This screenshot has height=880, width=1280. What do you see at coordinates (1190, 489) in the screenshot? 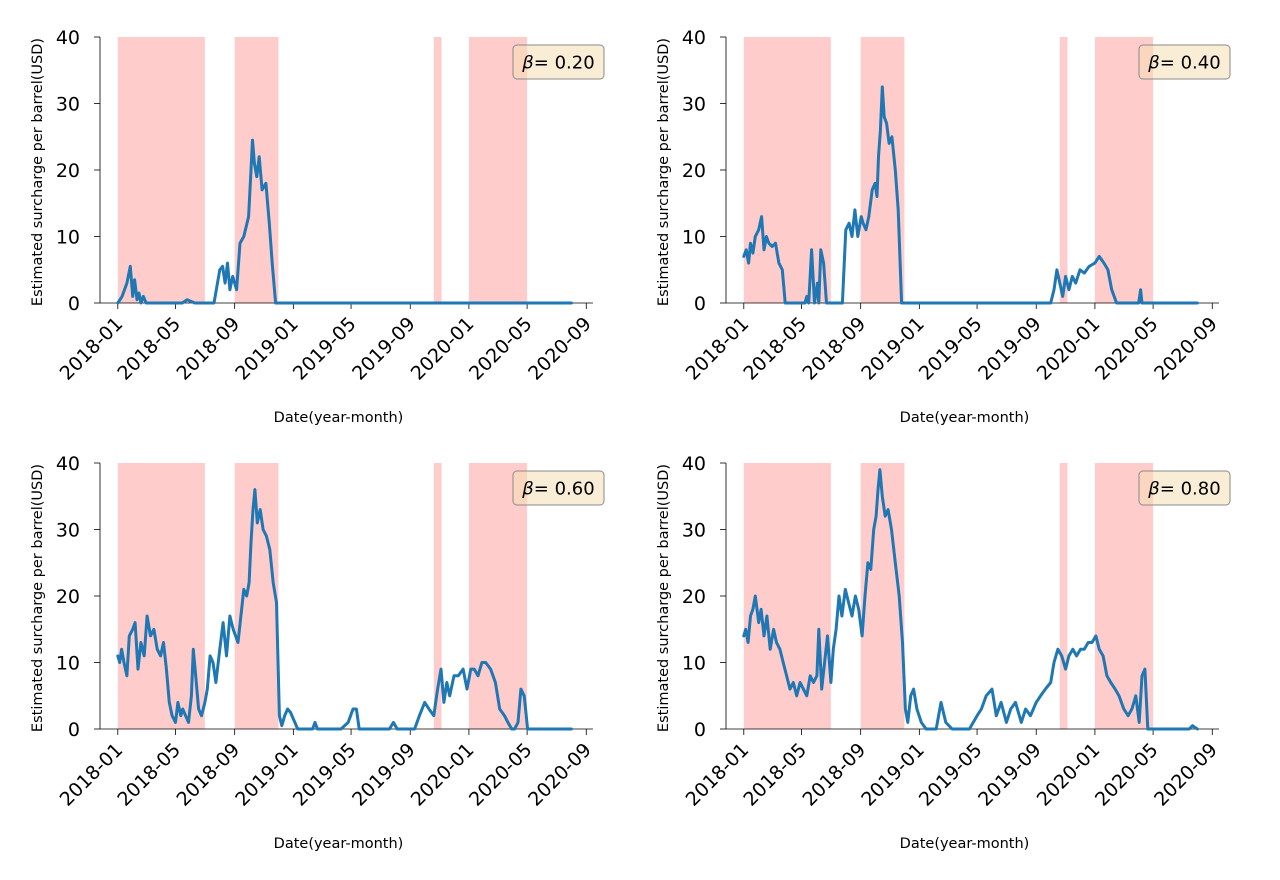
I see `beta-value: = 0.80` at bounding box center [1190, 489].